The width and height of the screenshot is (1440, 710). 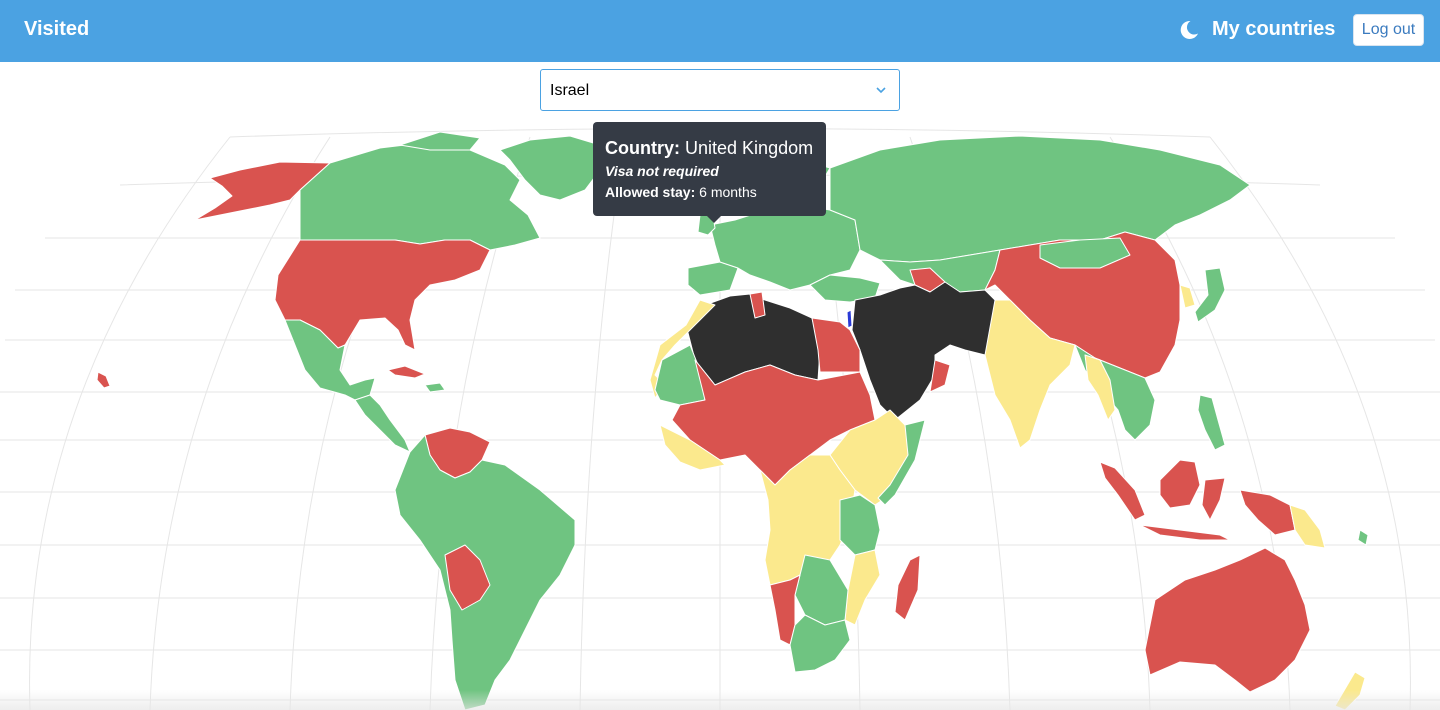 What do you see at coordinates (103, 380) in the screenshot?
I see `map-country-hawaii` at bounding box center [103, 380].